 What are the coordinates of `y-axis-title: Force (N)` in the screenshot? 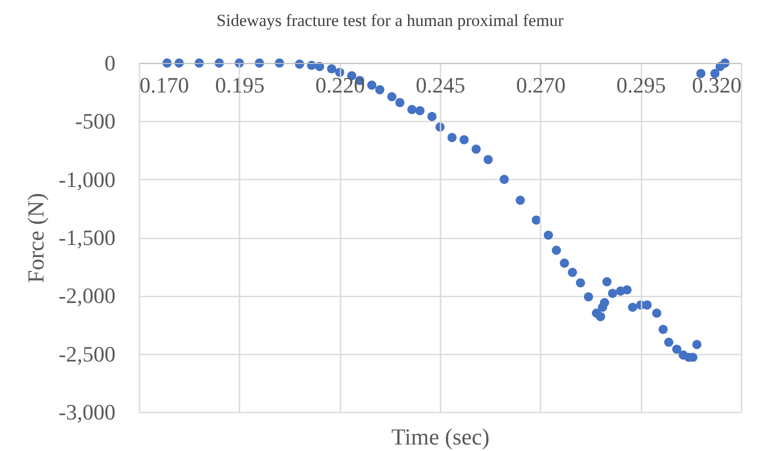 It's located at (36, 238).